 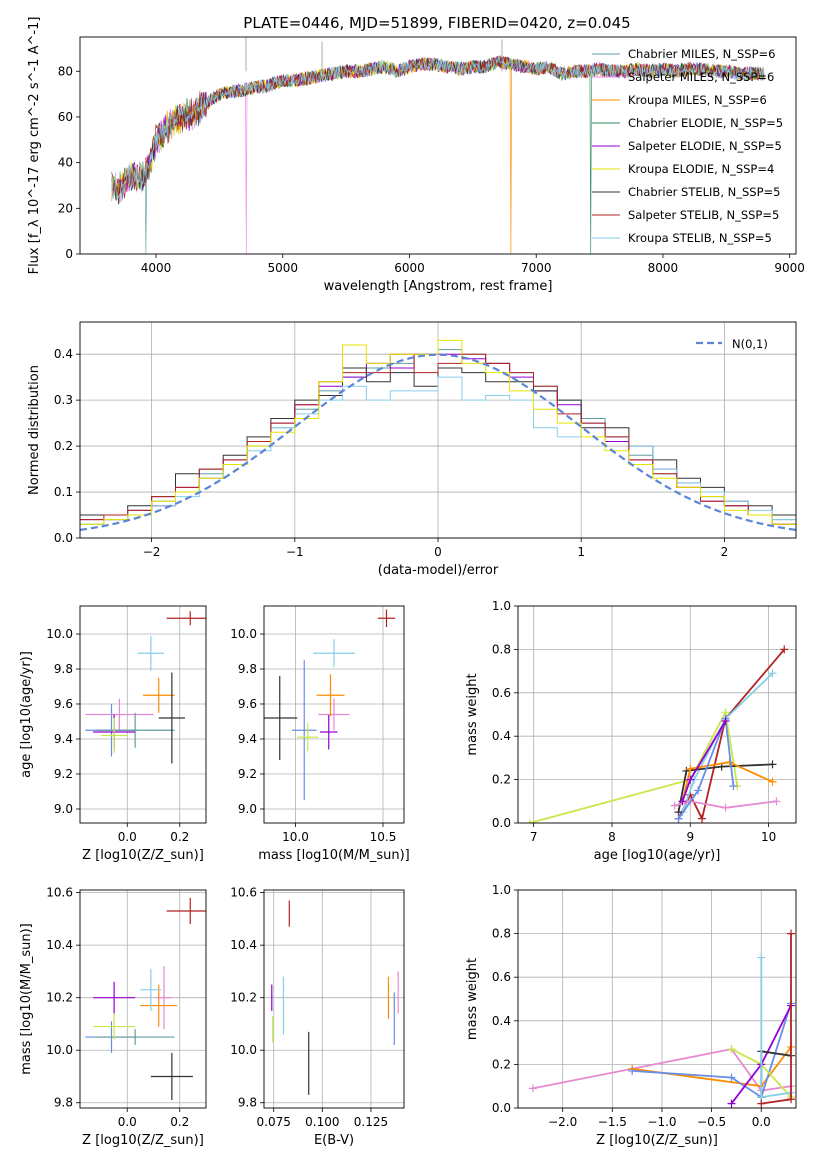 I want to click on x-tick-label: 4000, so click(x=156, y=268).